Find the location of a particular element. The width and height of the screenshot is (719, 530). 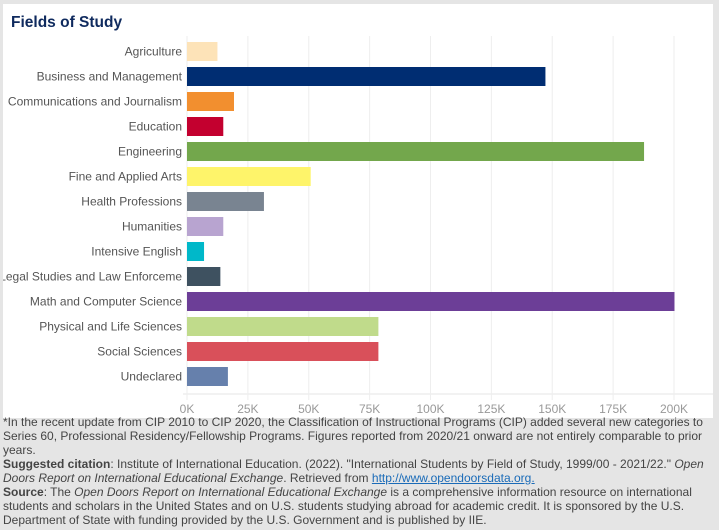

category-label: Physical and Life Sciences is located at coordinates (110, 327).